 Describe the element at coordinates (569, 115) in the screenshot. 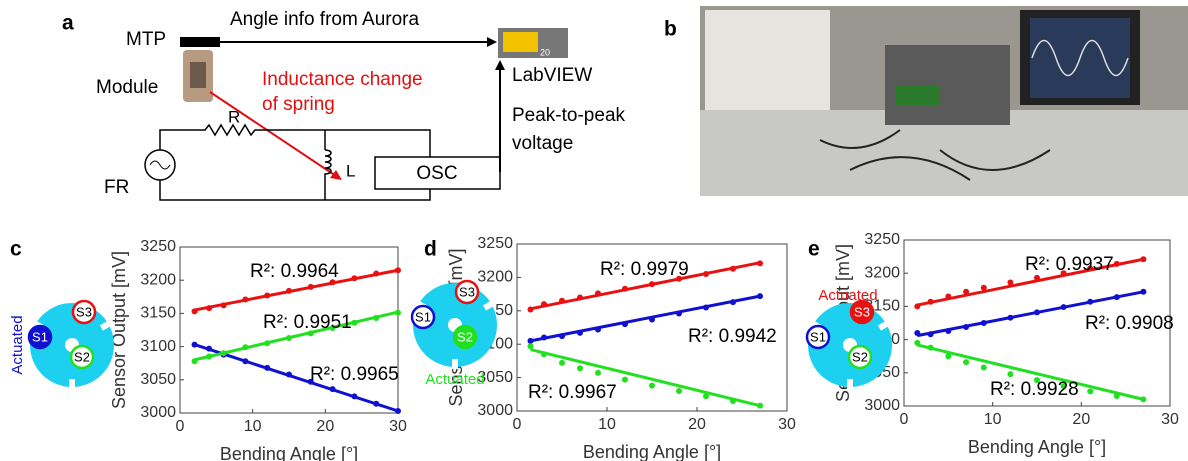

I see `peak-label: Peak-to-peak` at that location.